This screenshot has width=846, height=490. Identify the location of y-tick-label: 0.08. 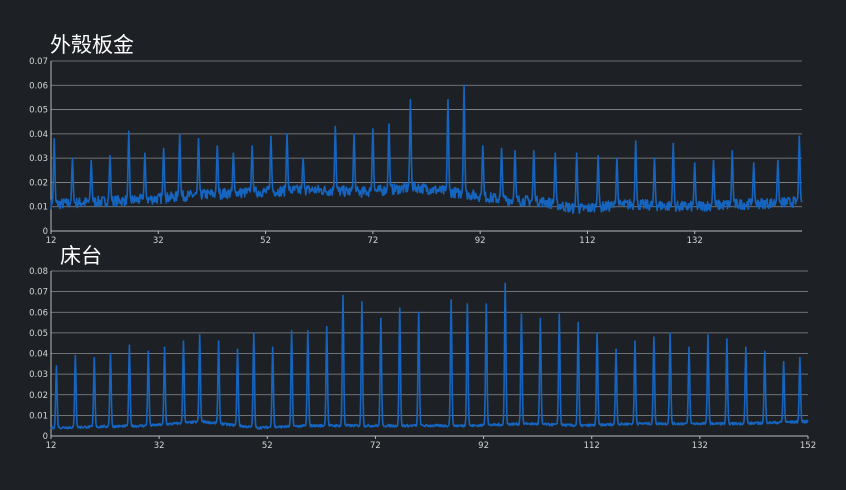
(38, 272).